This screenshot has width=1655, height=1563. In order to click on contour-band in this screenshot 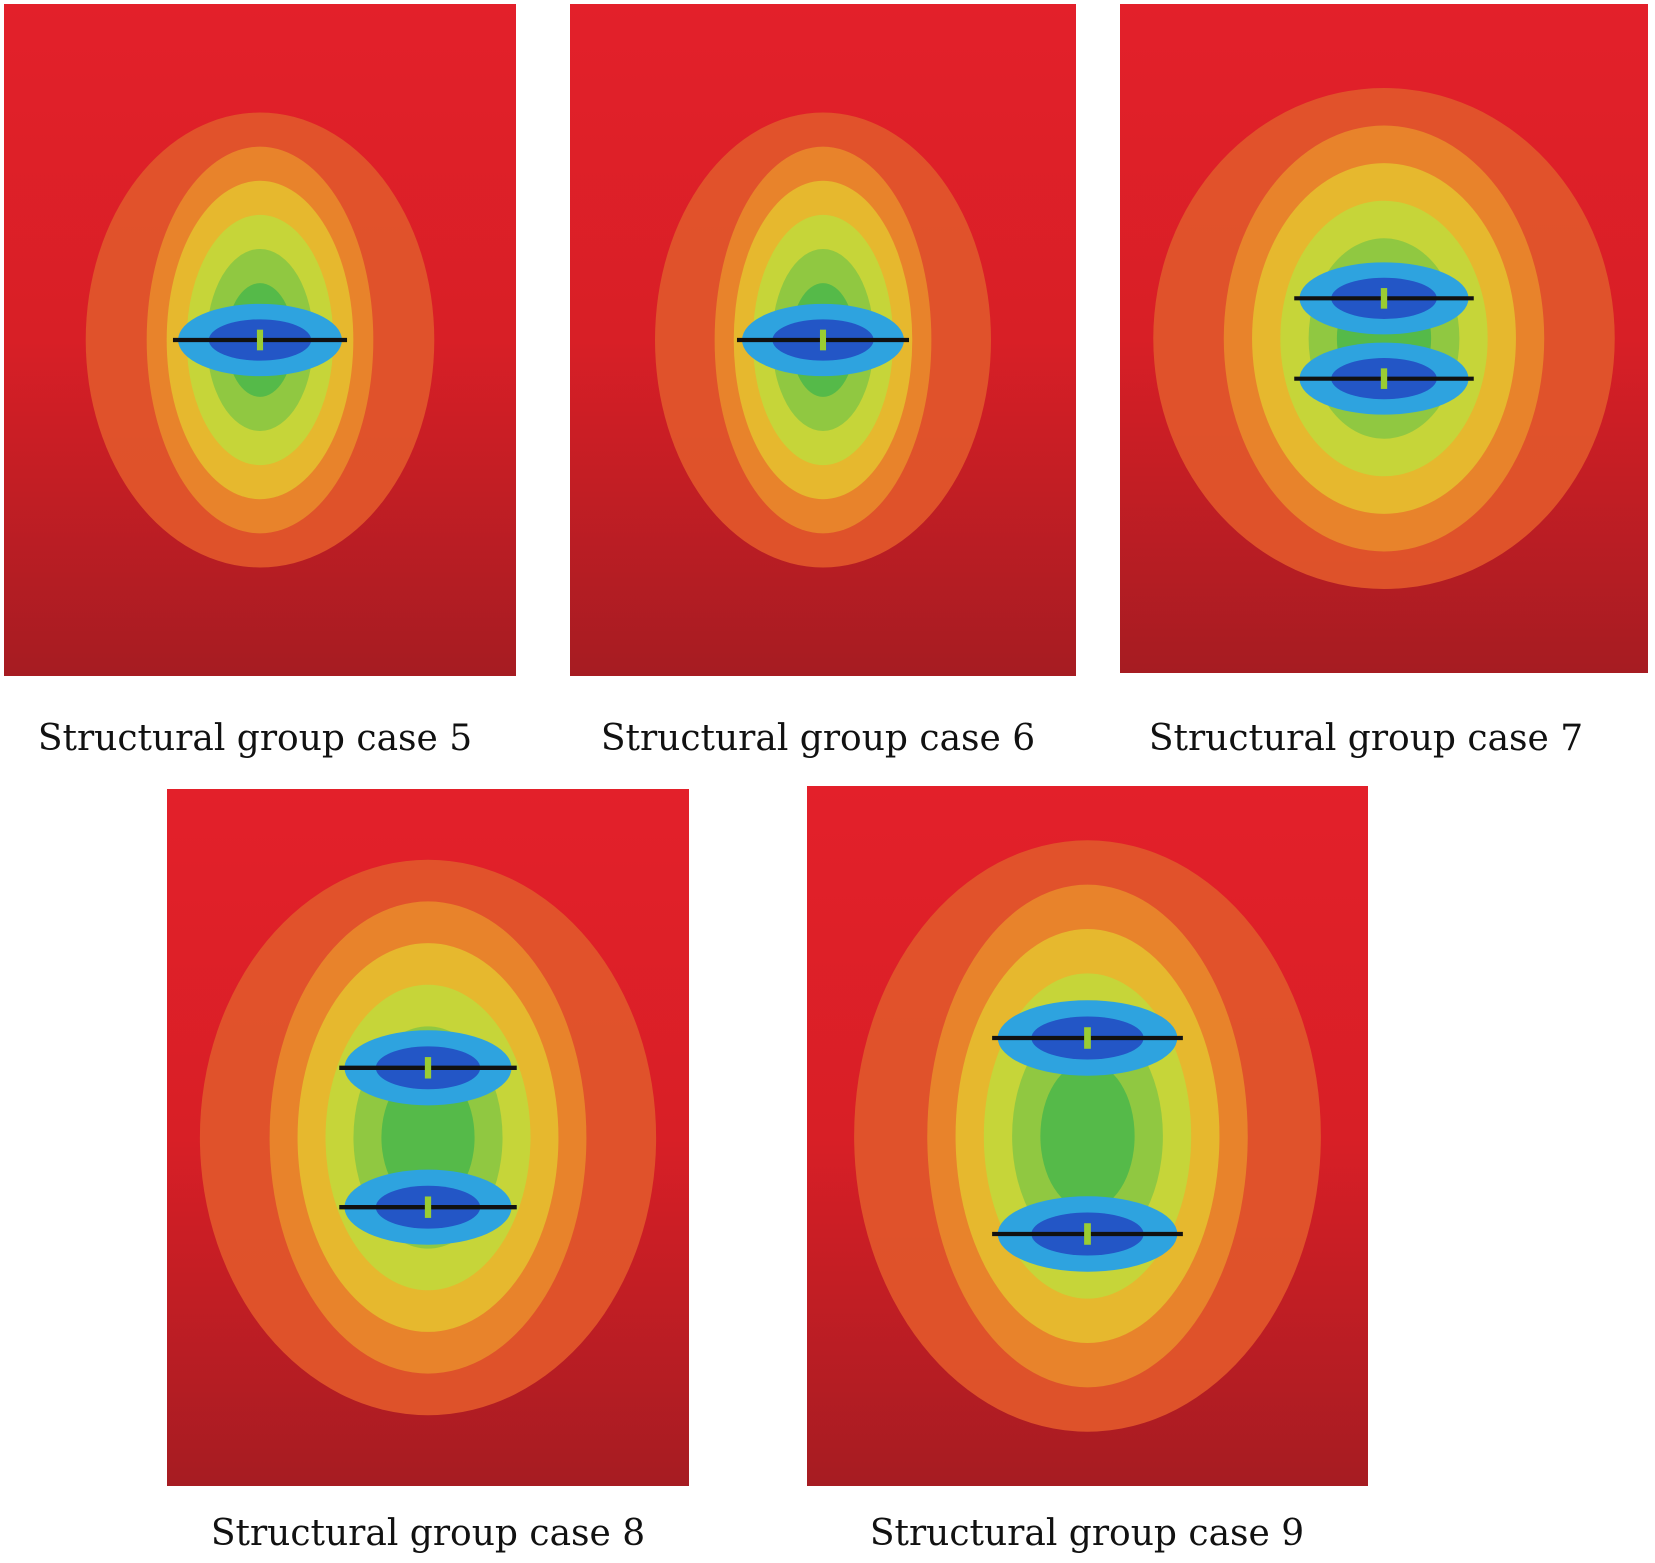, I will do `click(1087, 1136)`.